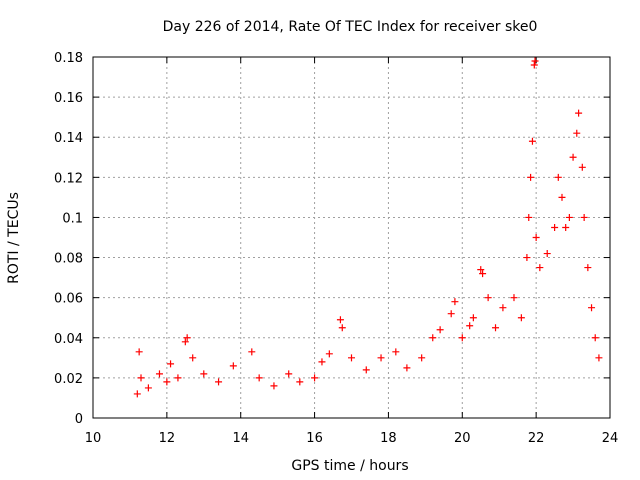 Image resolution: width=640 pixels, height=480 pixels. Describe the element at coordinates (68, 98) in the screenshot. I see `y-tick-label: 0.16` at that location.